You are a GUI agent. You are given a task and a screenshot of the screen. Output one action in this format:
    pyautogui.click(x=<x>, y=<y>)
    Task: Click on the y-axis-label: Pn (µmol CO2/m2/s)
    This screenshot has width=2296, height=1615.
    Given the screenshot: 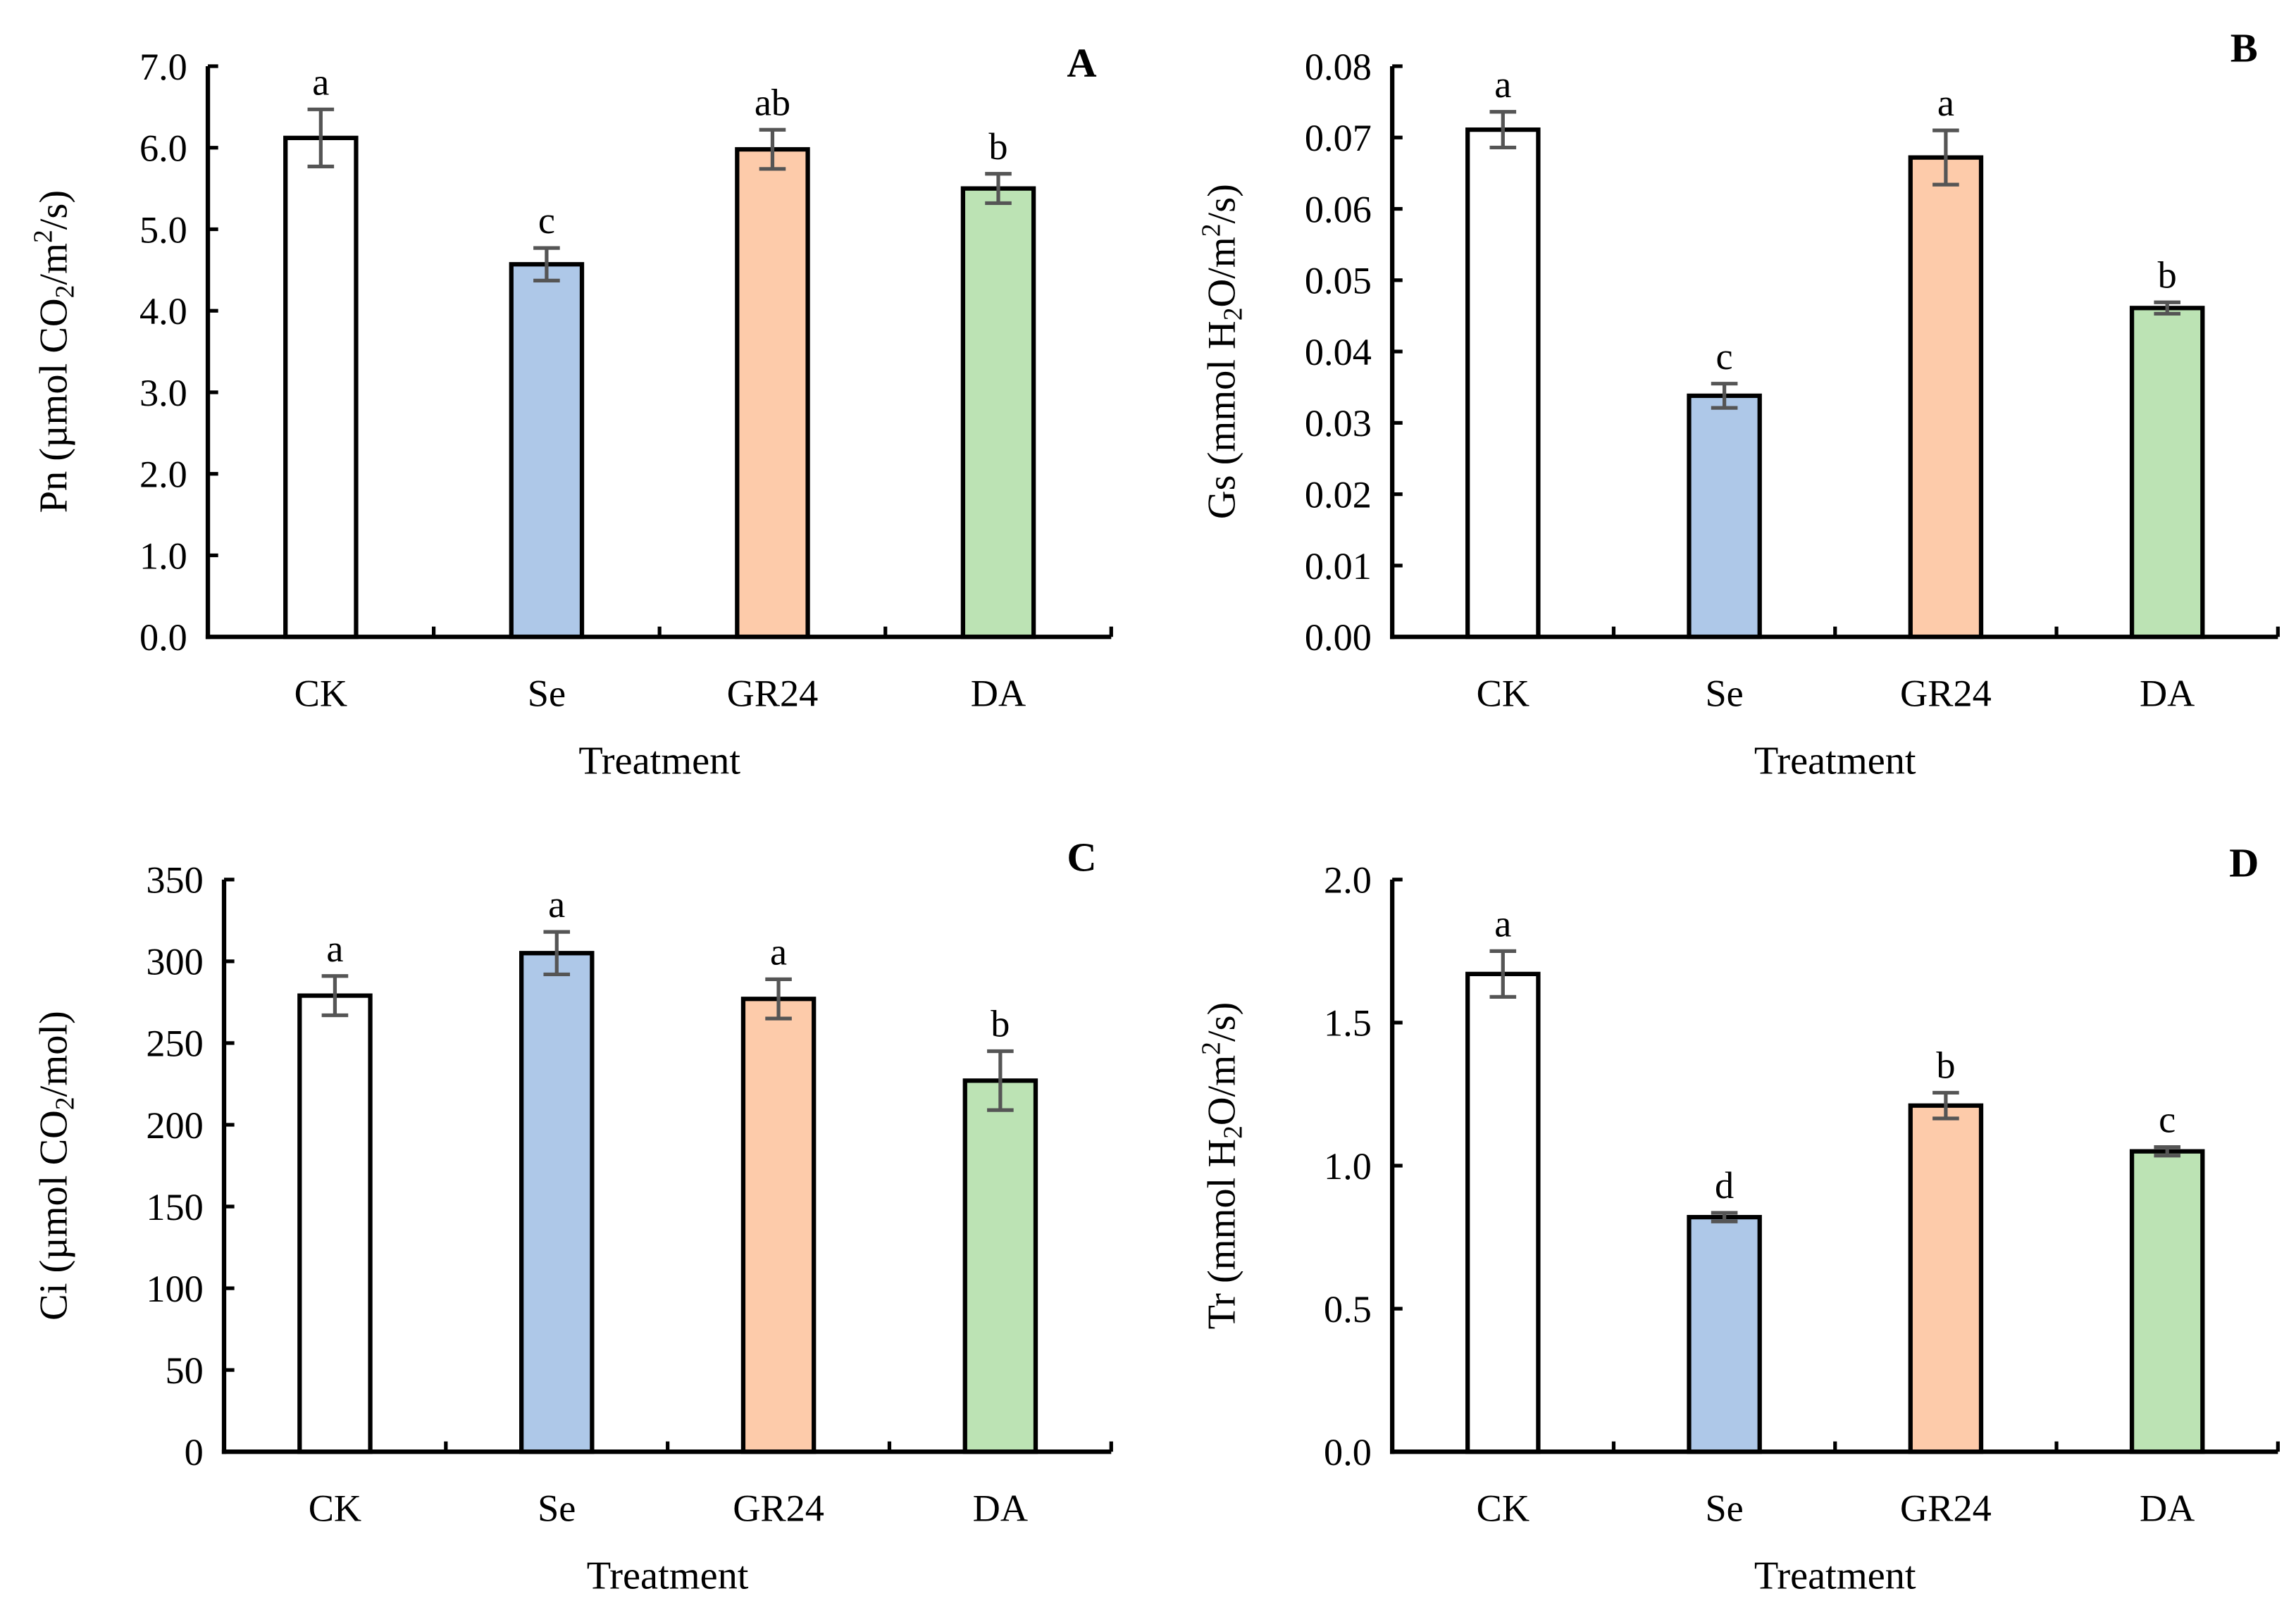 What is the action you would take?
    pyautogui.click(x=55, y=351)
    